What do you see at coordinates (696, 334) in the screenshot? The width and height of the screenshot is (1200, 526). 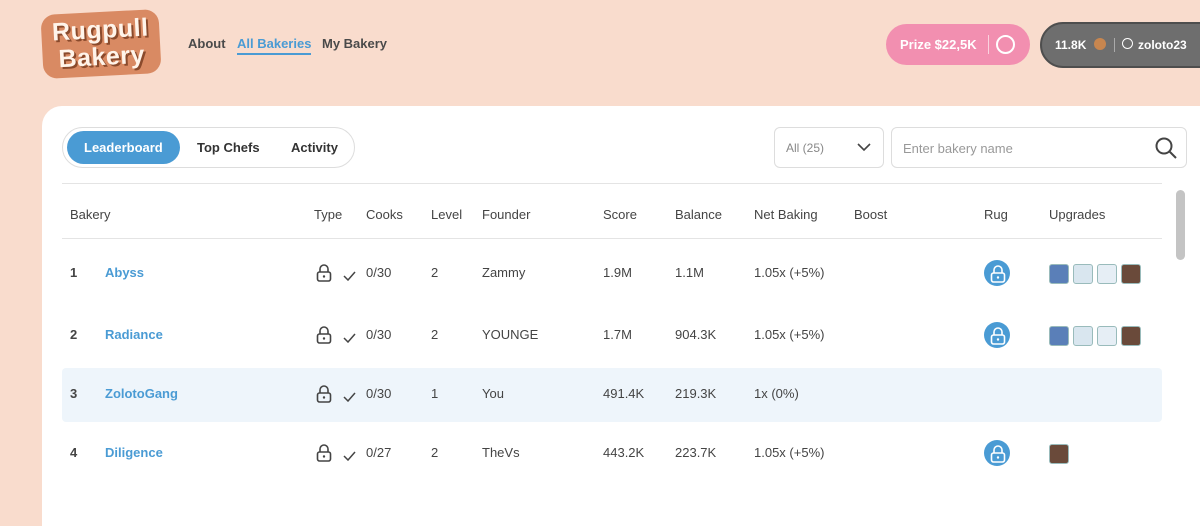 I see `table-cell: 904.3K` at bounding box center [696, 334].